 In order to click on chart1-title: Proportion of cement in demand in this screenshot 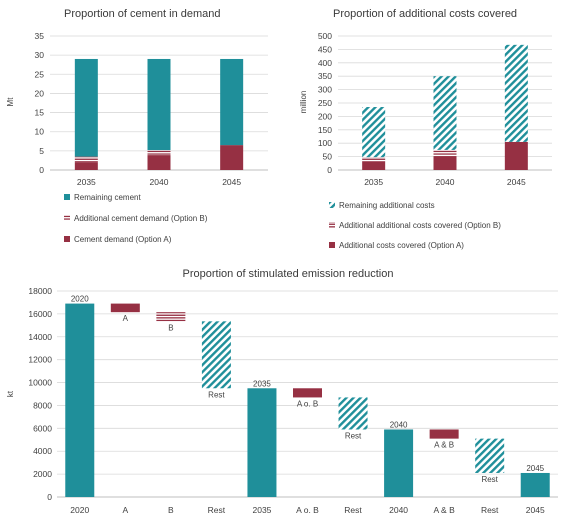, I will do `click(142, 14)`.